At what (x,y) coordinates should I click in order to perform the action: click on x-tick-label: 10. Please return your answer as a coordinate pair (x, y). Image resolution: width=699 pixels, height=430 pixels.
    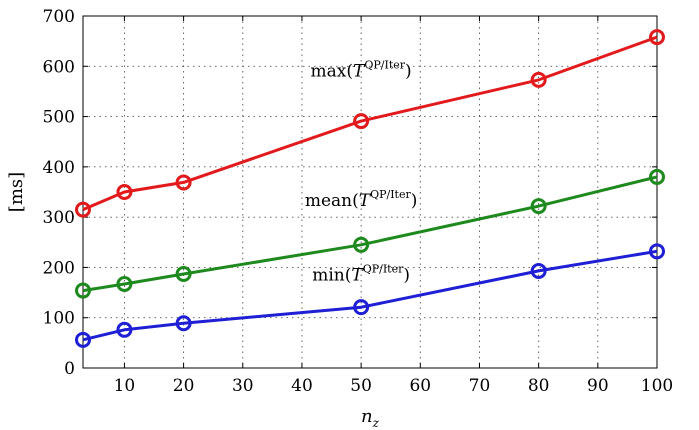
    Looking at the image, I should click on (125, 386).